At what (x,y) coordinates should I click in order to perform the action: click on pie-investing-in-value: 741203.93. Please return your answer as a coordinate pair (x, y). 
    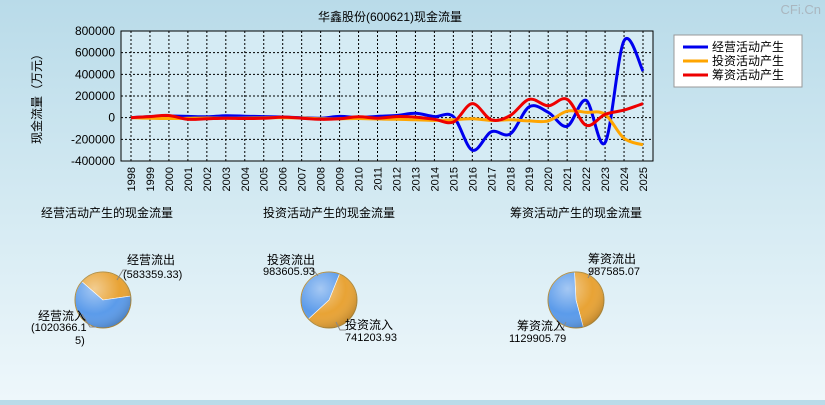
    Looking at the image, I should click on (371, 338).